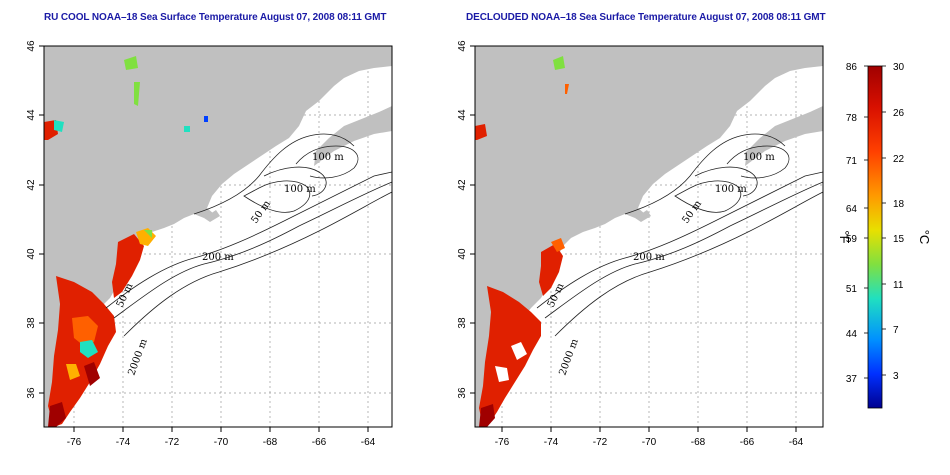 The width and height of the screenshot is (950, 475). What do you see at coordinates (898, 285) in the screenshot?
I see `colorbar-c-tick: 11` at bounding box center [898, 285].